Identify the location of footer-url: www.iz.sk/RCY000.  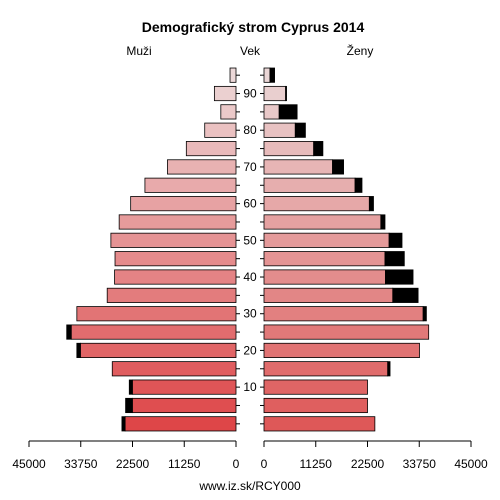
(249, 486).